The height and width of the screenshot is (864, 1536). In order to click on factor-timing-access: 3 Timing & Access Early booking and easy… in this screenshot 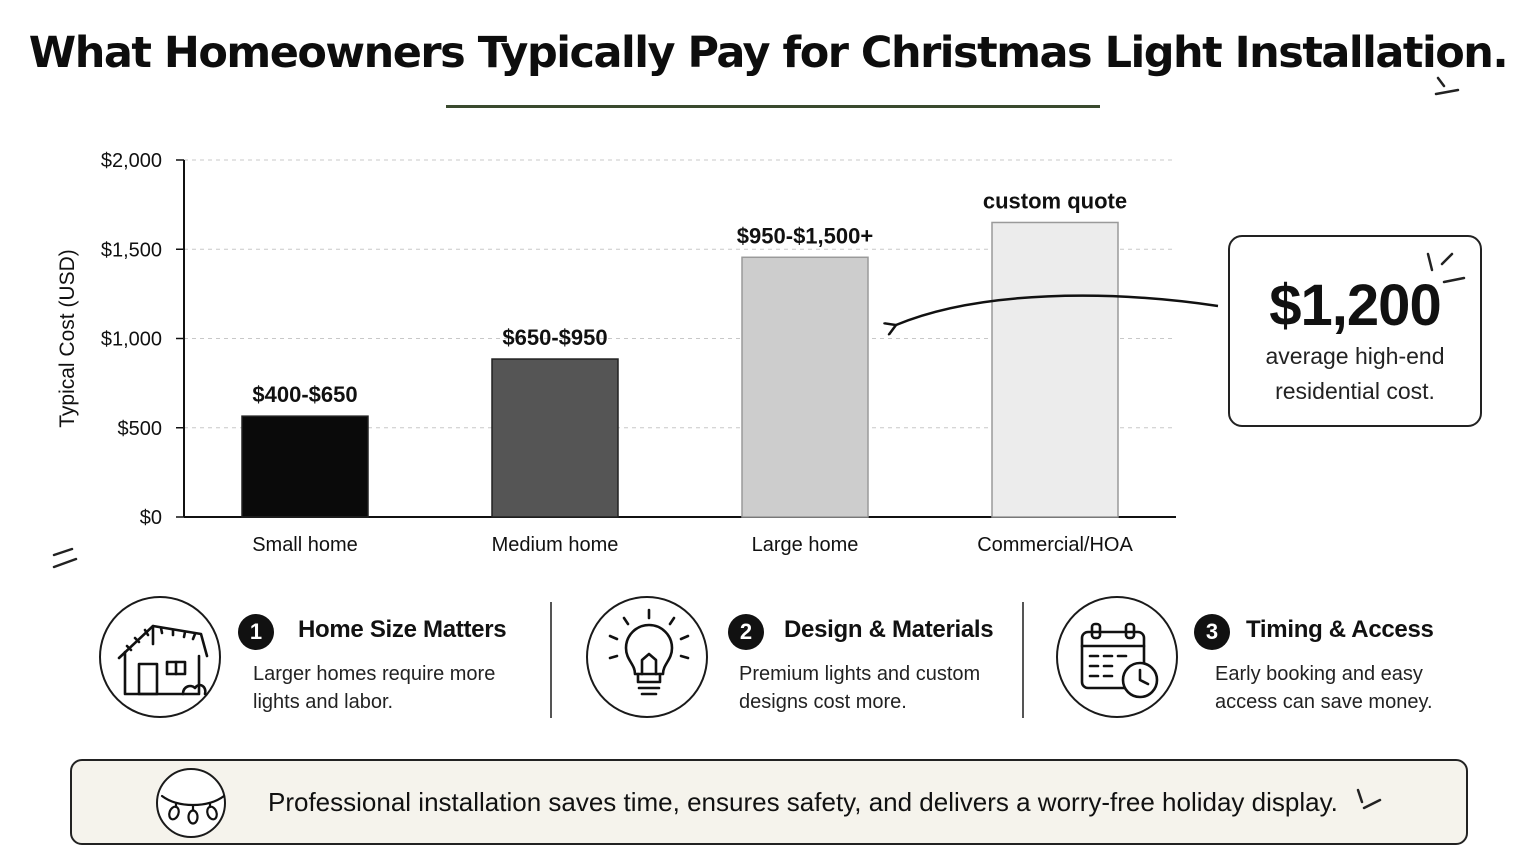, I will do `click(1266, 661)`.